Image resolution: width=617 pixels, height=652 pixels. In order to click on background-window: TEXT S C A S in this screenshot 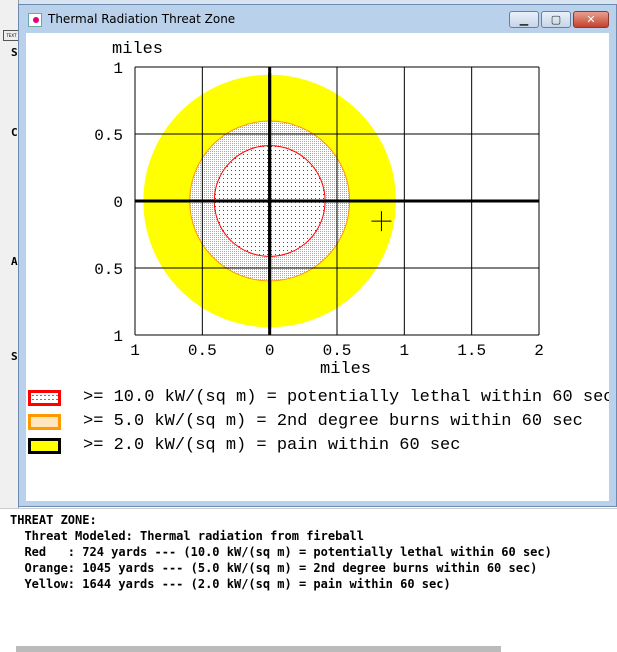, I will do `click(10, 255)`.